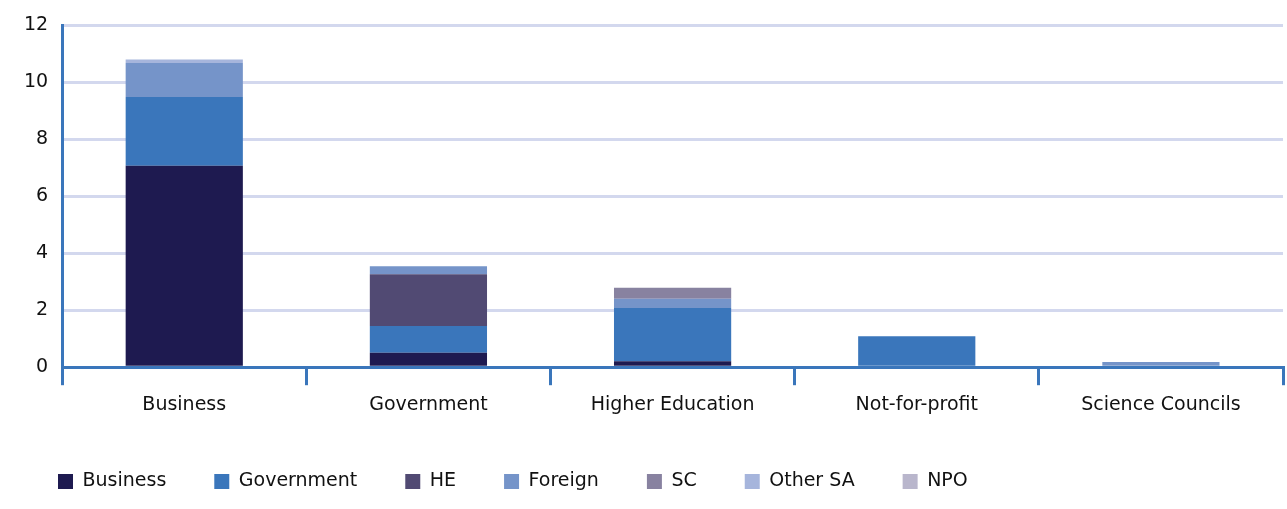 The width and height of the screenshot is (1287, 509). What do you see at coordinates (124, 479) in the screenshot?
I see `legend-label: Business` at bounding box center [124, 479].